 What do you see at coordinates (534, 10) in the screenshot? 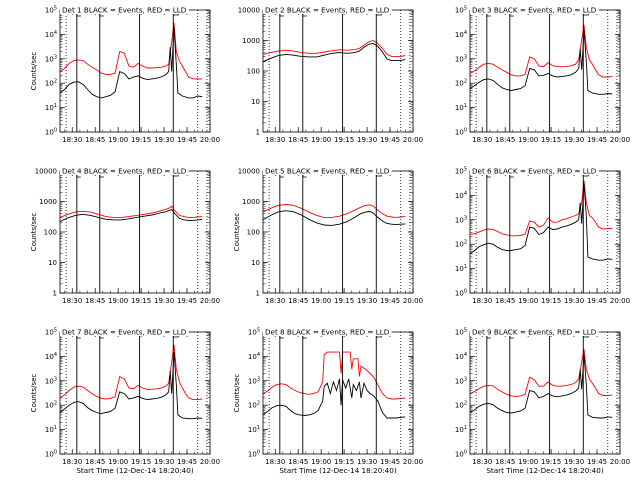
I see `panel-title: Det 3 BLACK = Events, RED = LLD` at bounding box center [534, 10].